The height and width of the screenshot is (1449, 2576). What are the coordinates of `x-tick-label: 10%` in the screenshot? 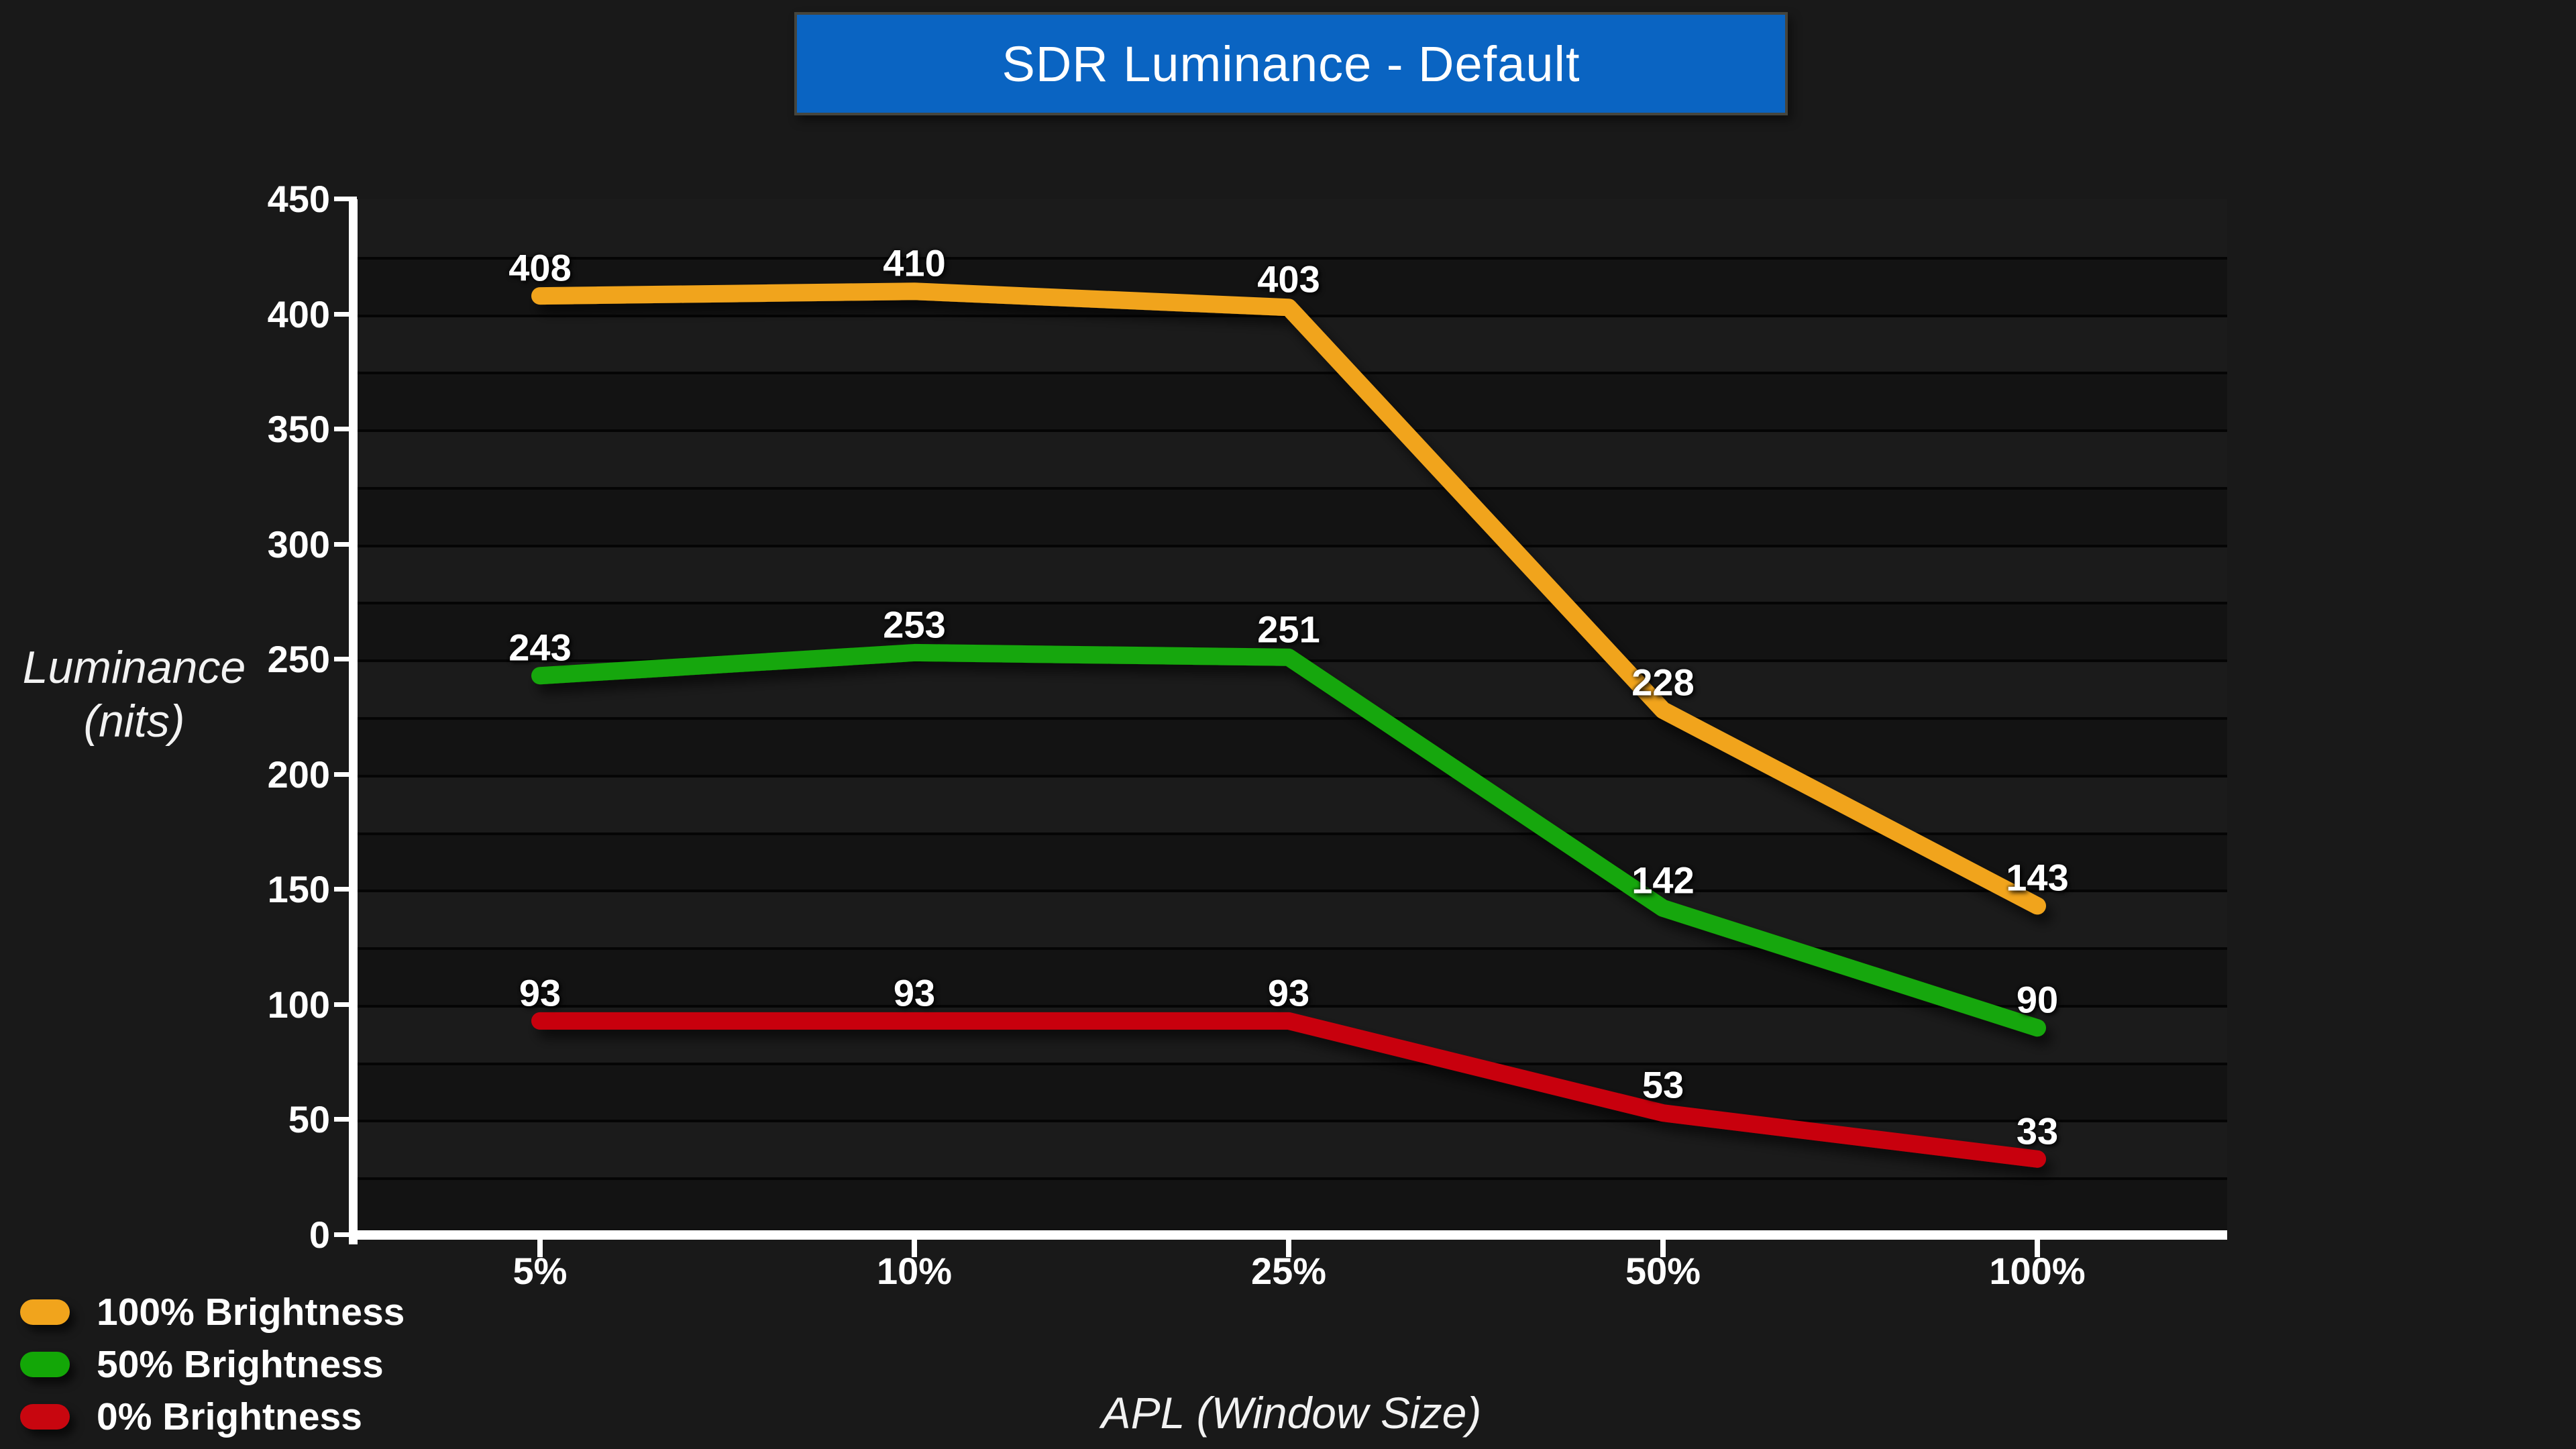 It's located at (914, 1271).